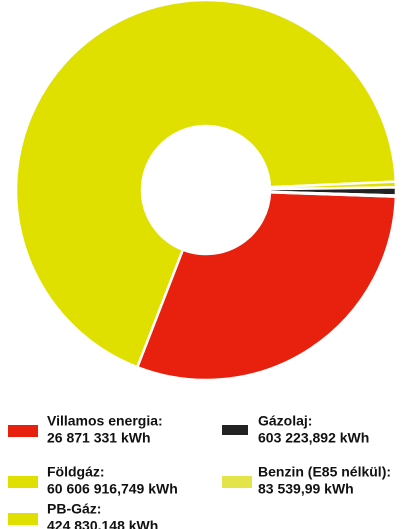 This screenshot has height=529, width=412. Describe the element at coordinates (99, 438) in the screenshot. I see `legend-value: 26 871 331 kWh` at that location.